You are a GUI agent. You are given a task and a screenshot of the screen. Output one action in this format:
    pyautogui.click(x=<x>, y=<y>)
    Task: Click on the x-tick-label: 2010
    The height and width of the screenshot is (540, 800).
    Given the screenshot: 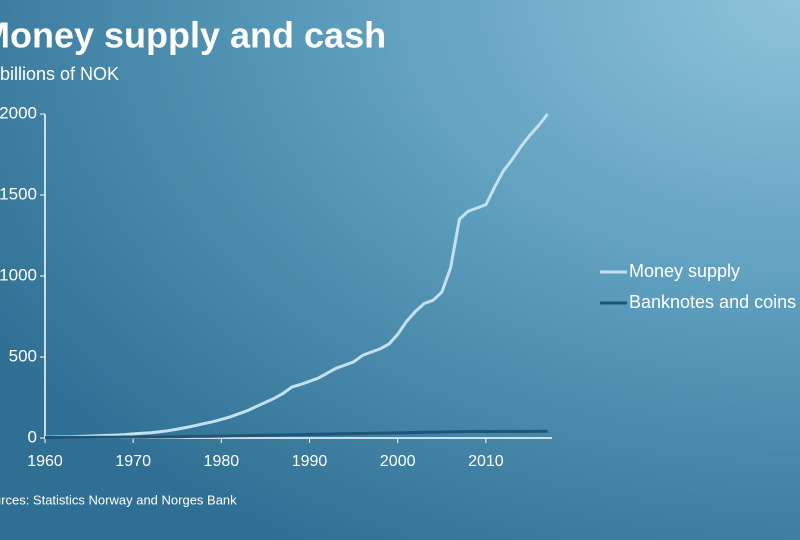 What is the action you would take?
    pyautogui.click(x=486, y=461)
    